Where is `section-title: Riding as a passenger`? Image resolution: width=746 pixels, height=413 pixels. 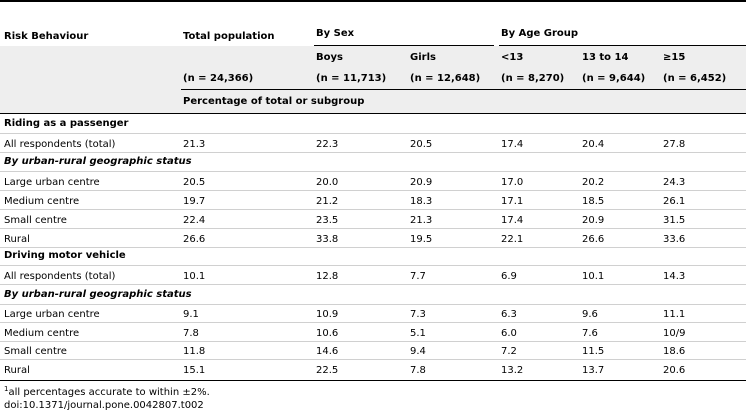 section-title: Riding as a passenger is located at coordinates (66, 123).